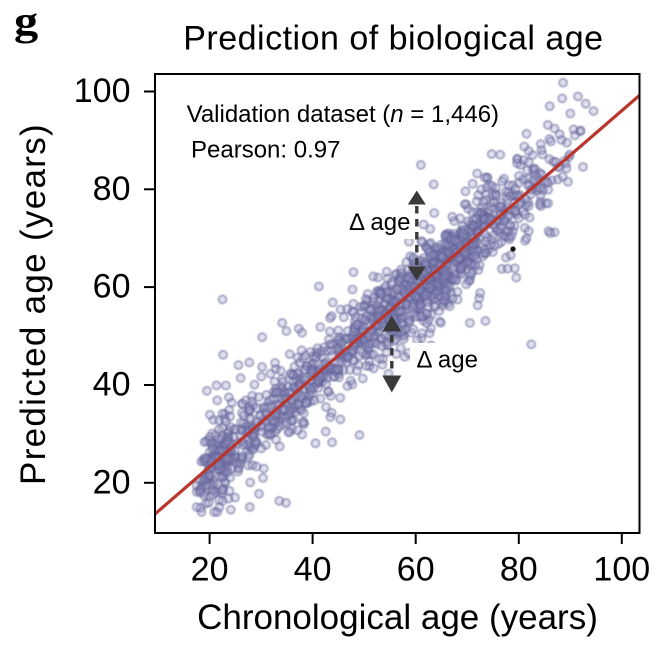 The height and width of the screenshot is (656, 662). Describe the element at coordinates (33, 304) in the screenshot. I see `svg-text: Predicted age (years)` at that location.